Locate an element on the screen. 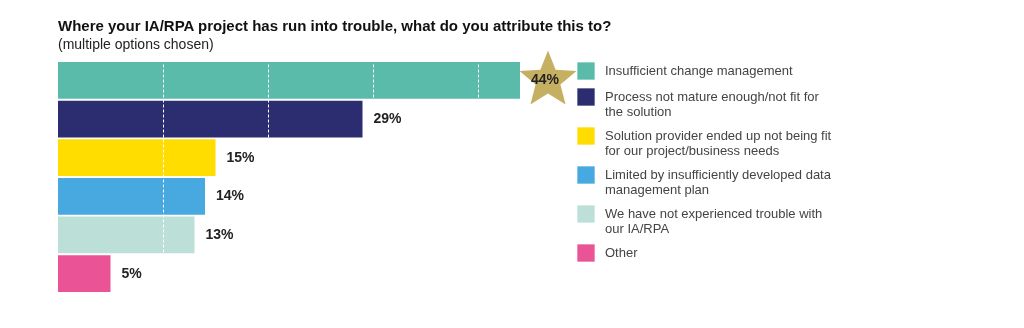 The width and height of the screenshot is (1024, 328). data-label: 15% is located at coordinates (241, 156).